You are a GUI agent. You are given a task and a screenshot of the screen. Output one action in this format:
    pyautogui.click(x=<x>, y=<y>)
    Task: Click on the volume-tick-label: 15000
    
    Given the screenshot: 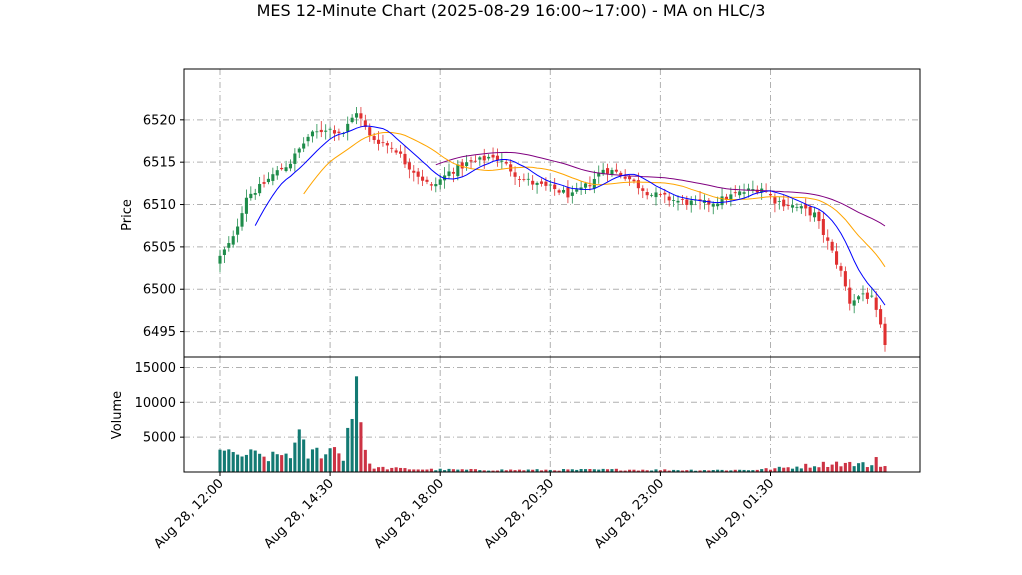 What is the action you would take?
    pyautogui.click(x=155, y=368)
    